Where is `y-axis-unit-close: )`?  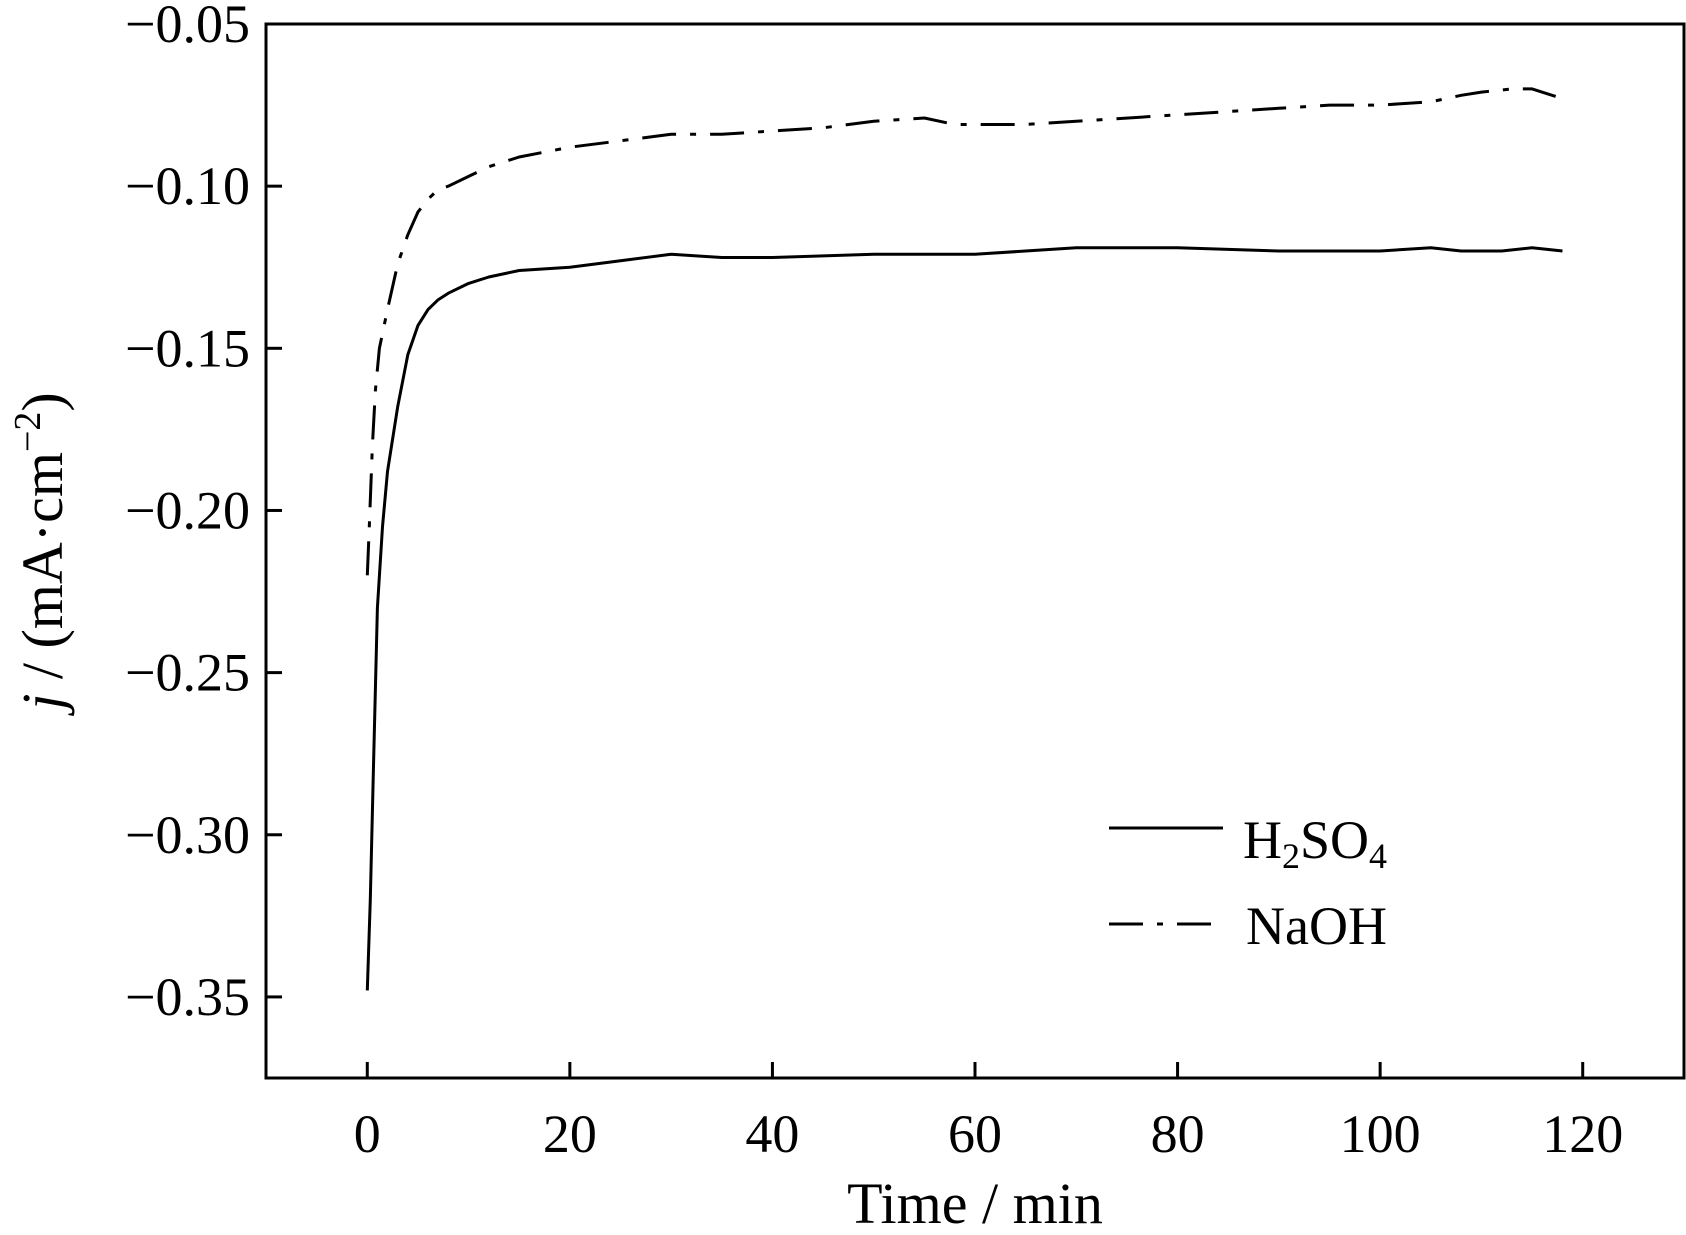
y-axis-unit-close: ) is located at coordinates (42, 401).